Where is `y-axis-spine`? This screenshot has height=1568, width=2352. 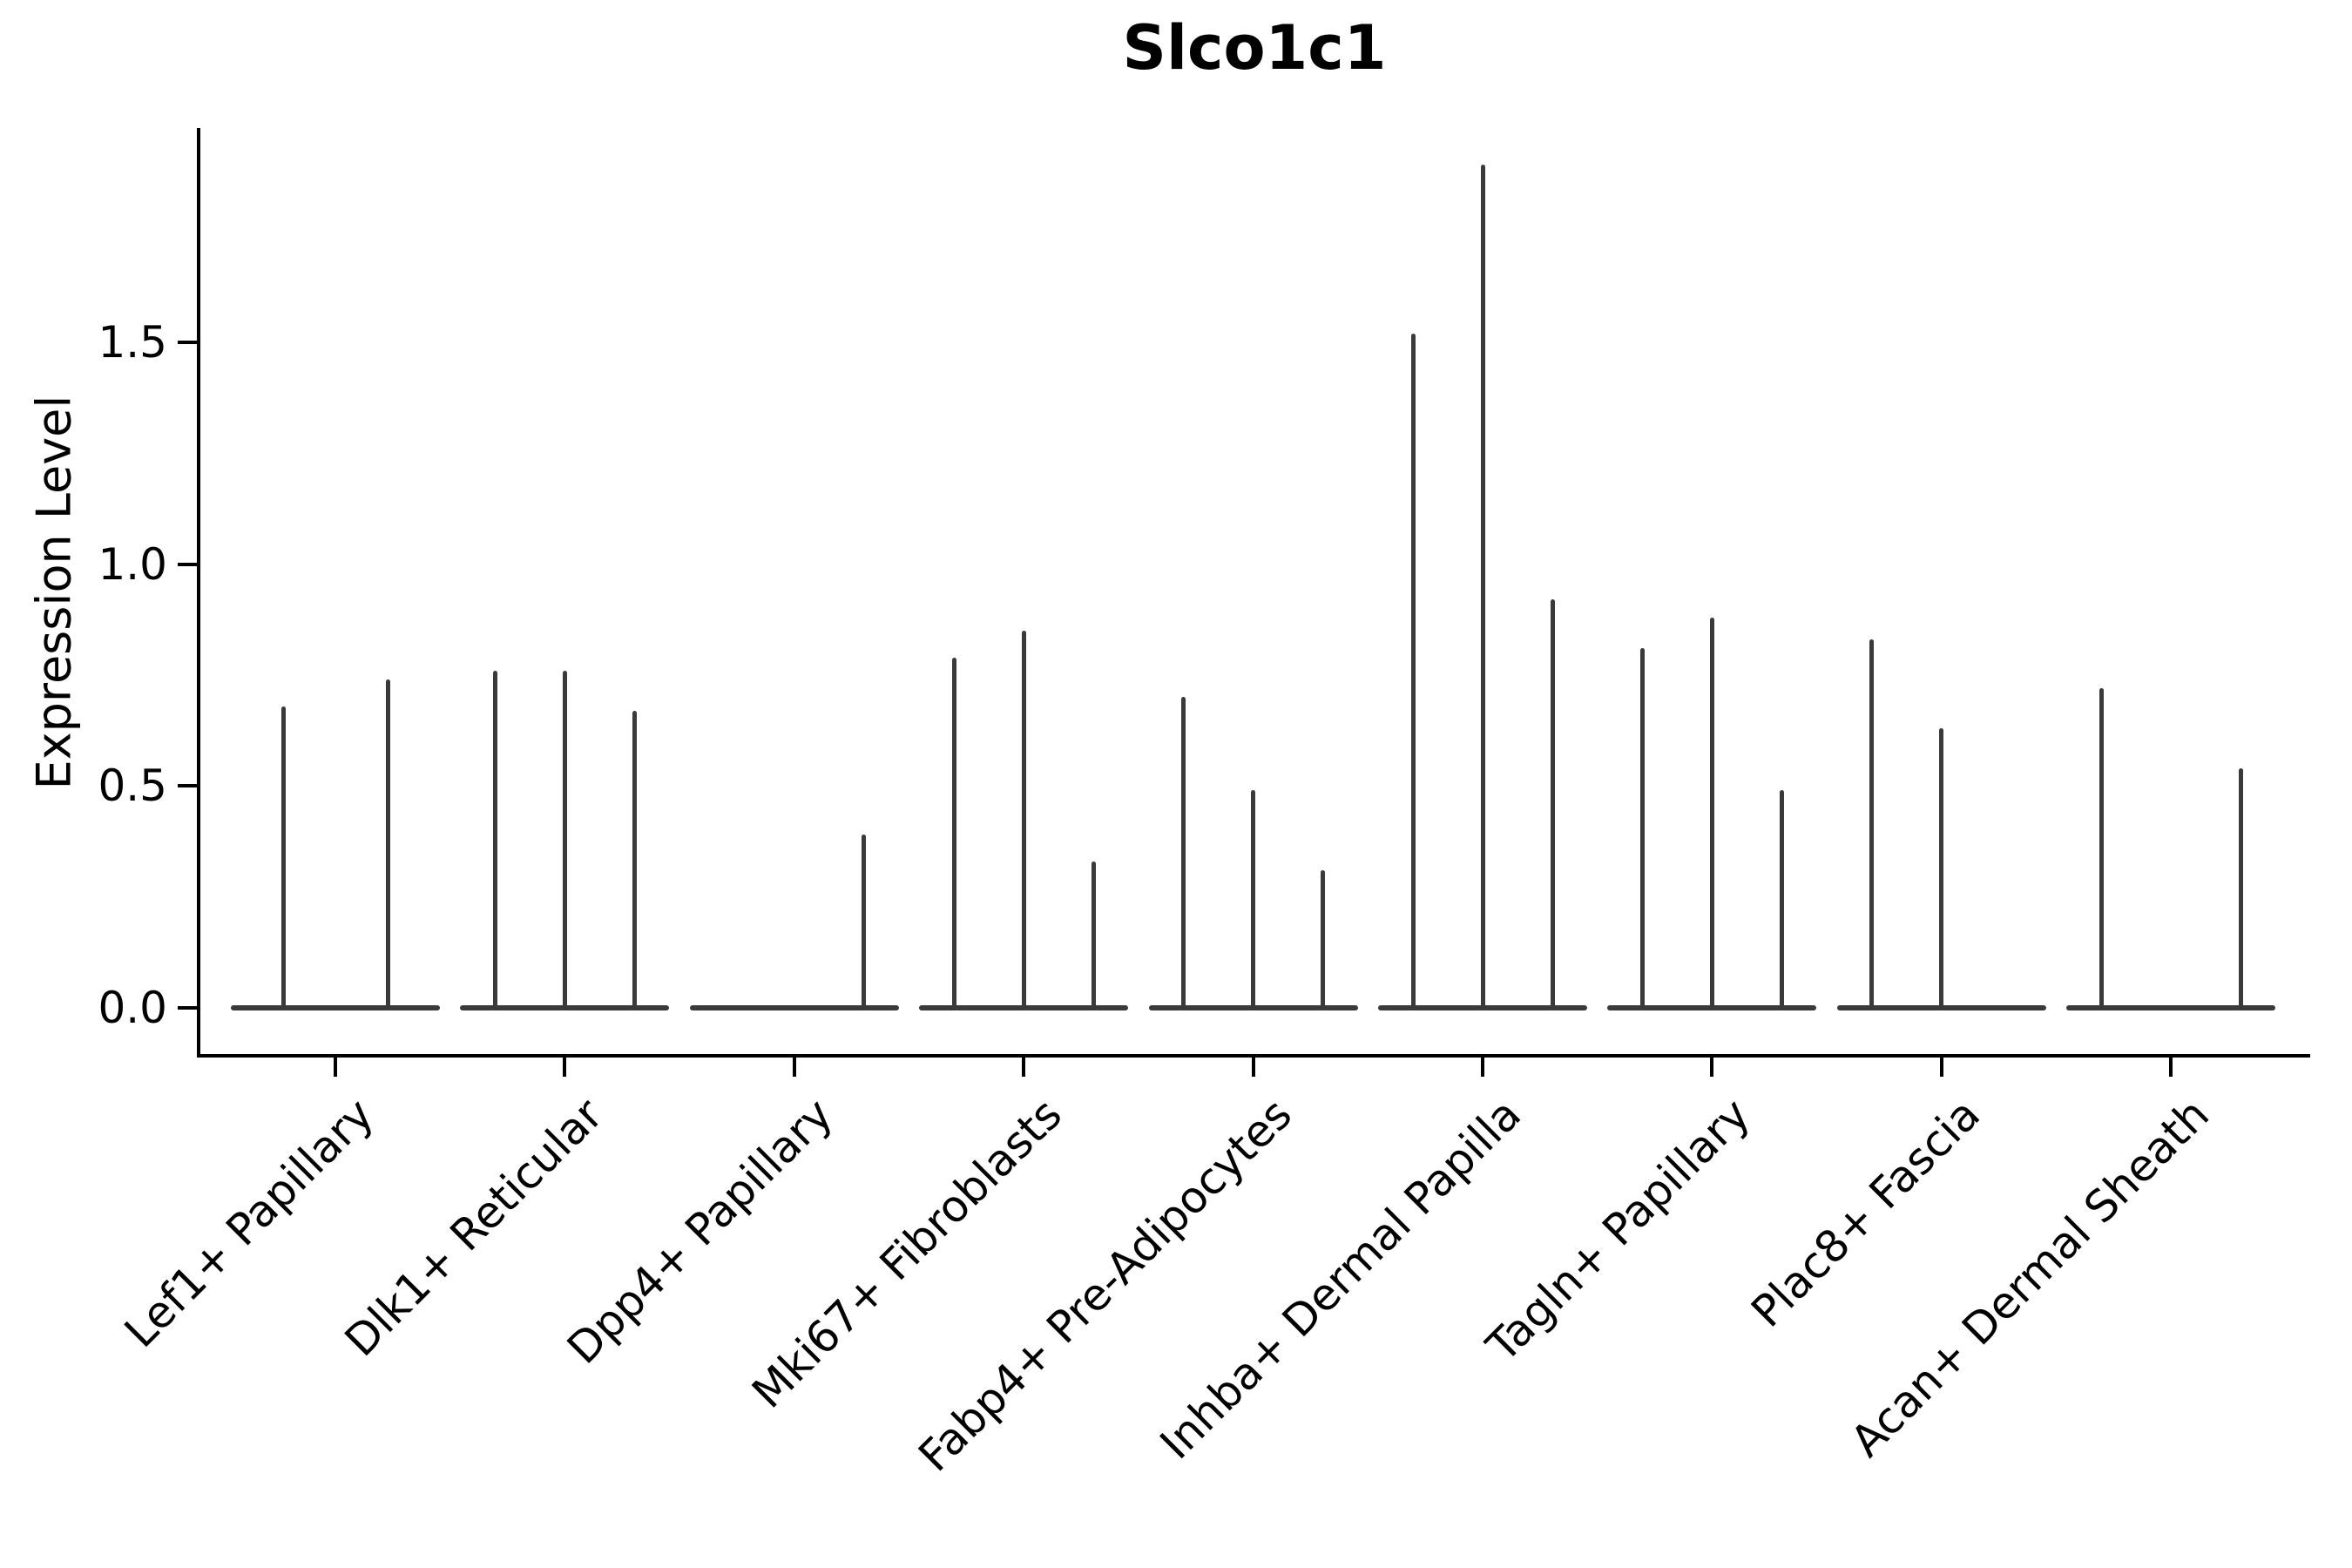 y-axis-spine is located at coordinates (198, 593).